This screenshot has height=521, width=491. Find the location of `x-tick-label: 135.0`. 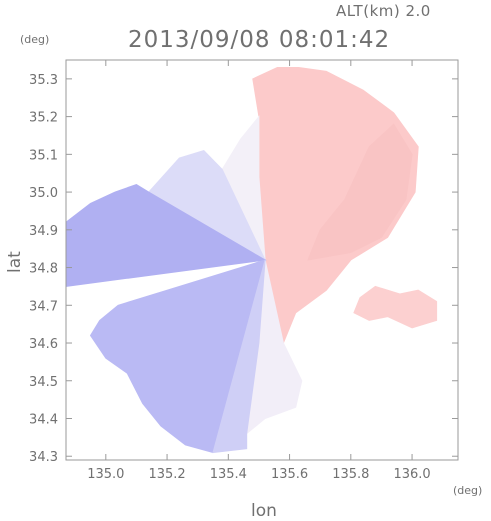

x-tick-label: 135.0 is located at coordinates (105, 474).